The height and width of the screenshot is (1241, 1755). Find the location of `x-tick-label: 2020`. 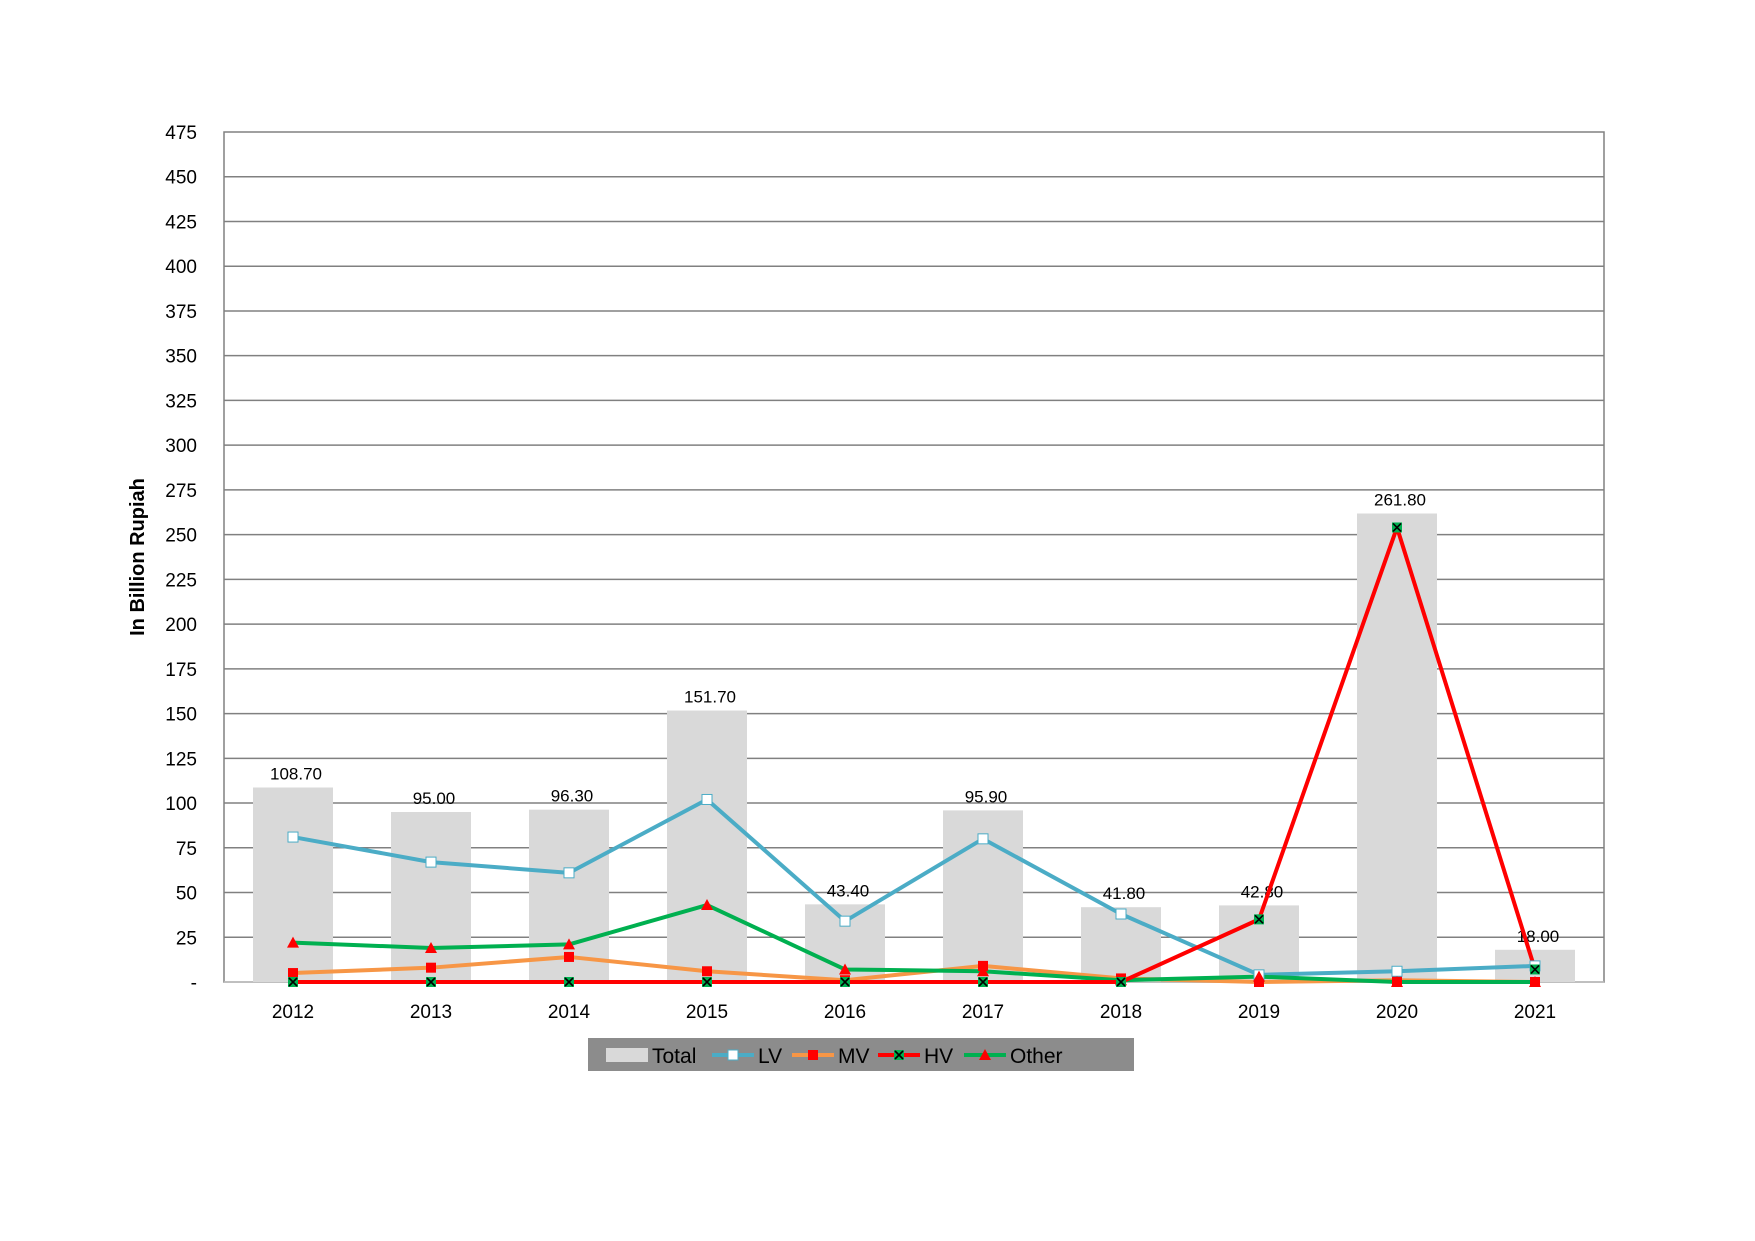

x-tick-label: 2020 is located at coordinates (1397, 1012).